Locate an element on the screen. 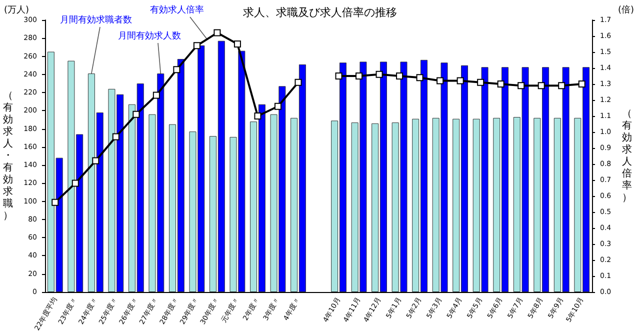  text: 月間有効求職者数 is located at coordinates (96, 20).